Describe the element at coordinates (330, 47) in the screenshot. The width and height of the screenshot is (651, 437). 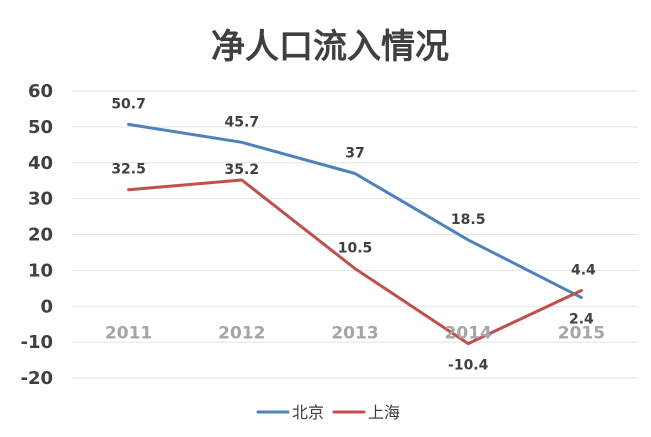
I see `chart-title: 净人口流入情况` at that location.